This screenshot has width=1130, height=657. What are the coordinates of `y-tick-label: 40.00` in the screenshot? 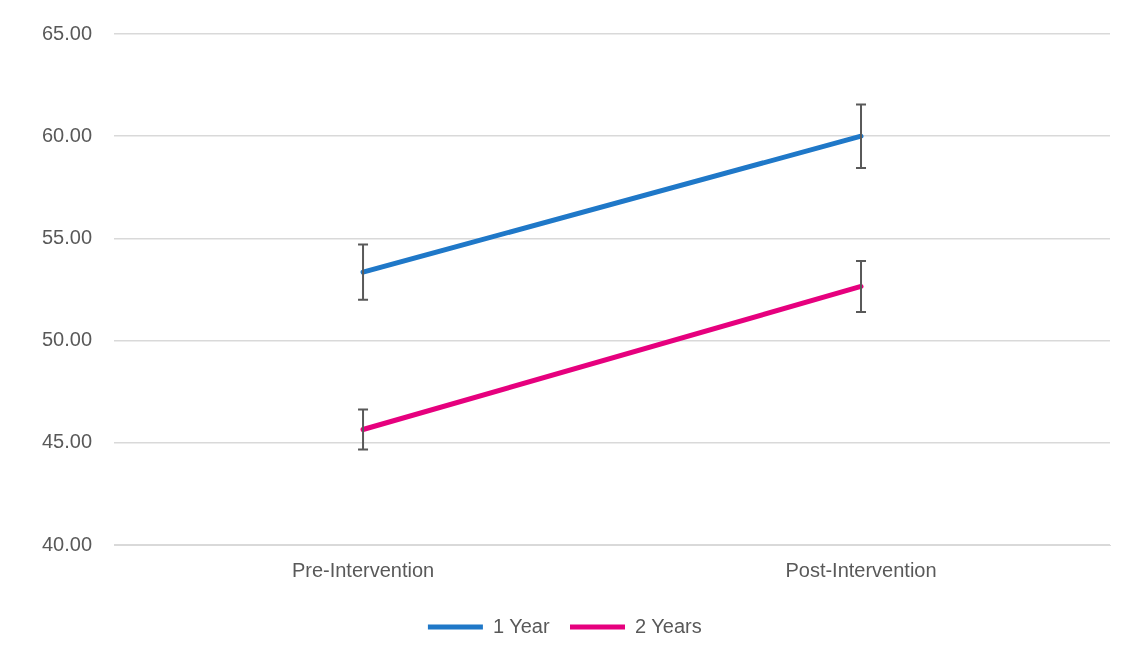 It's located at (67, 543).